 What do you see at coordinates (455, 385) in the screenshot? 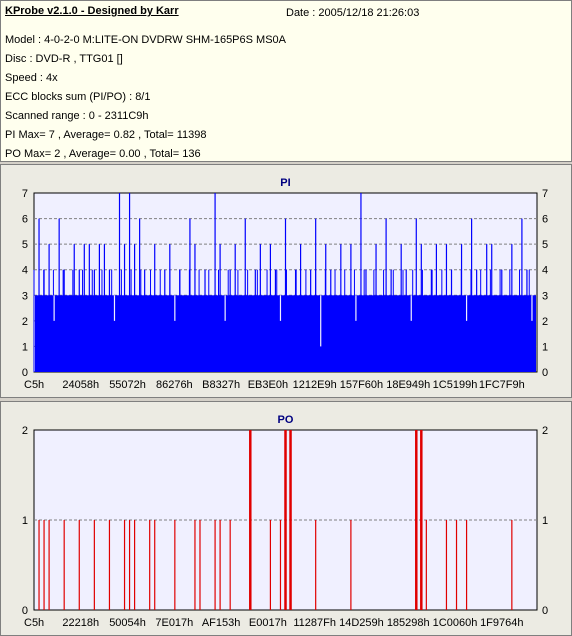
I see `x-tick-label: 1C5199h` at bounding box center [455, 385].